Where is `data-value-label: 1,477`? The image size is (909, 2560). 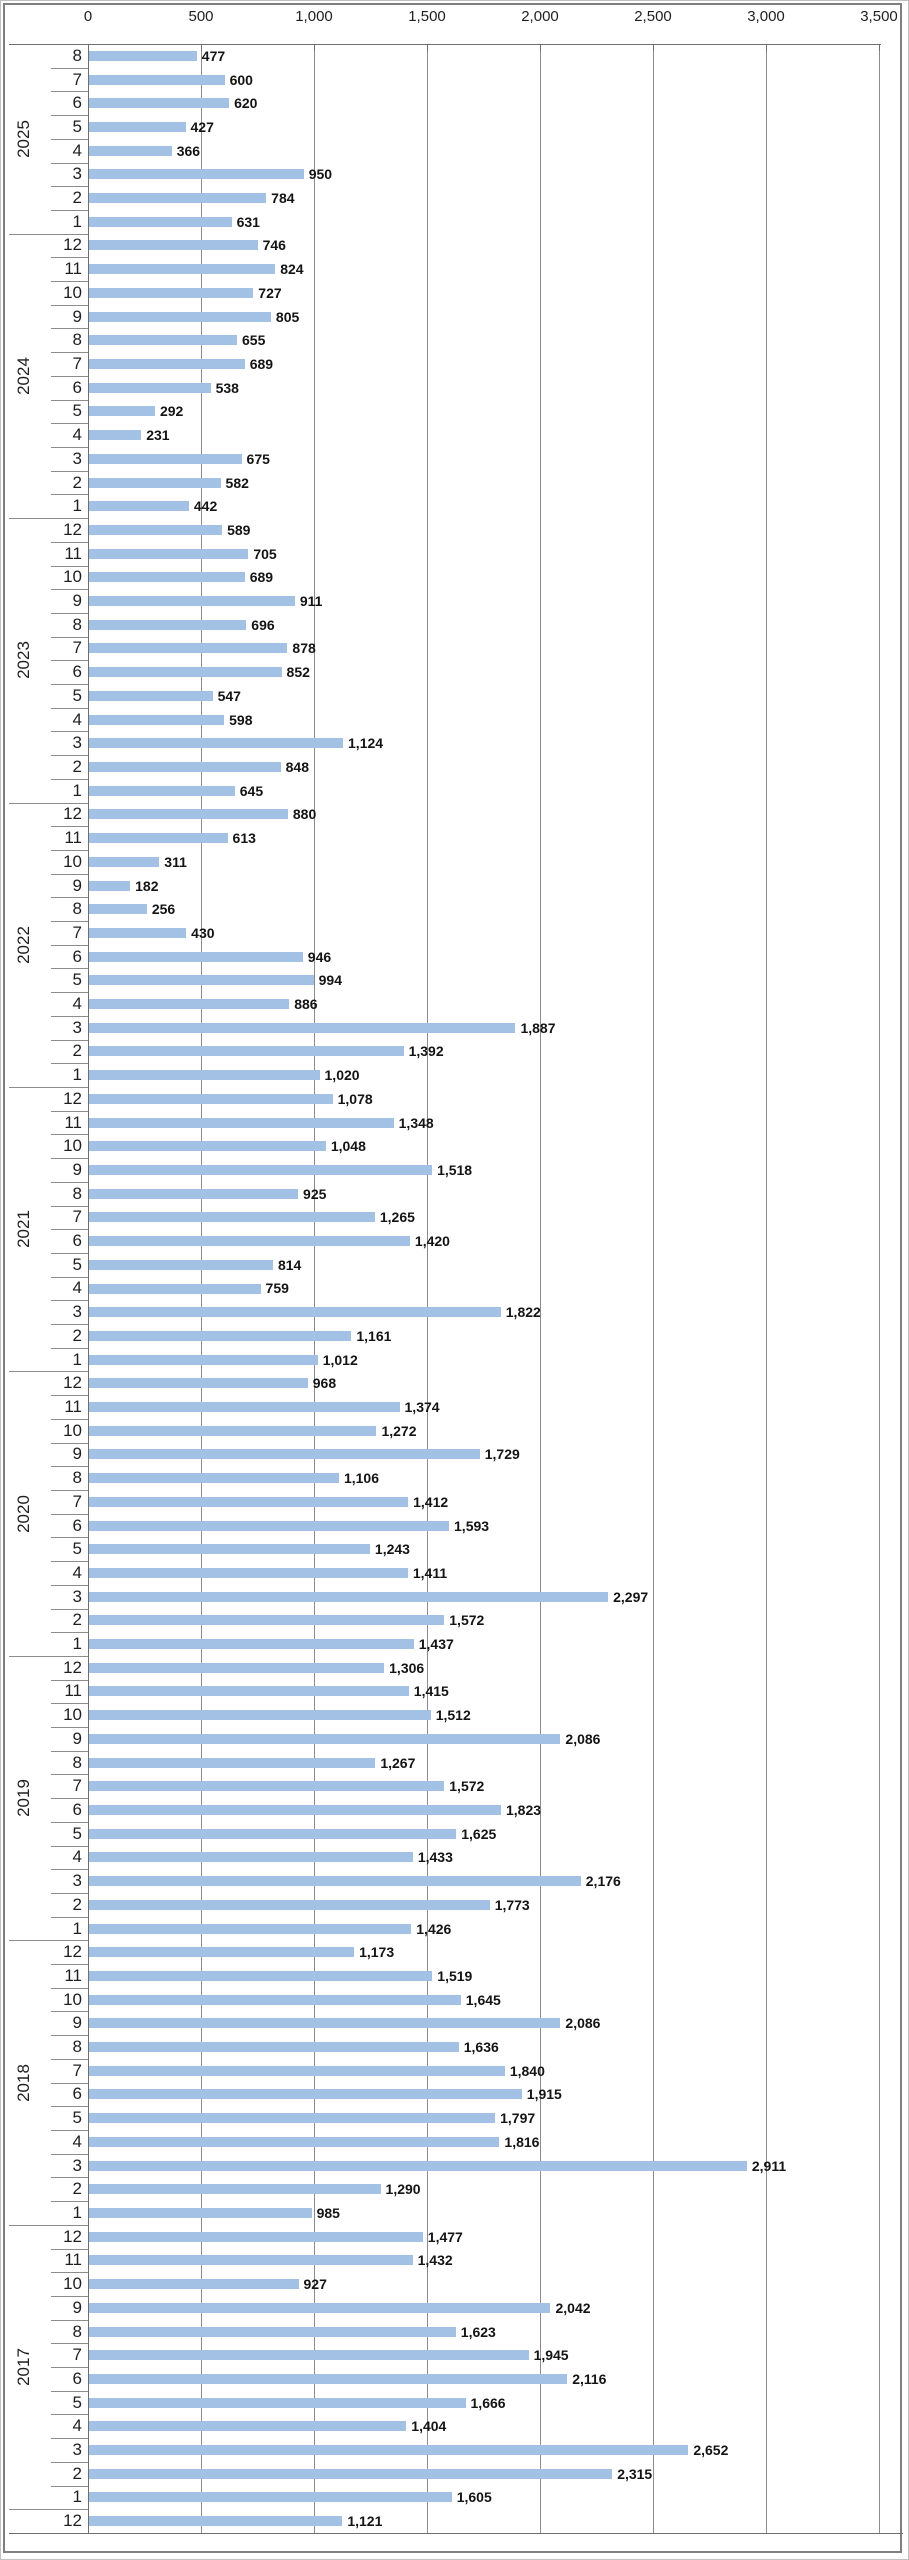 data-value-label: 1,477 is located at coordinates (445, 2236).